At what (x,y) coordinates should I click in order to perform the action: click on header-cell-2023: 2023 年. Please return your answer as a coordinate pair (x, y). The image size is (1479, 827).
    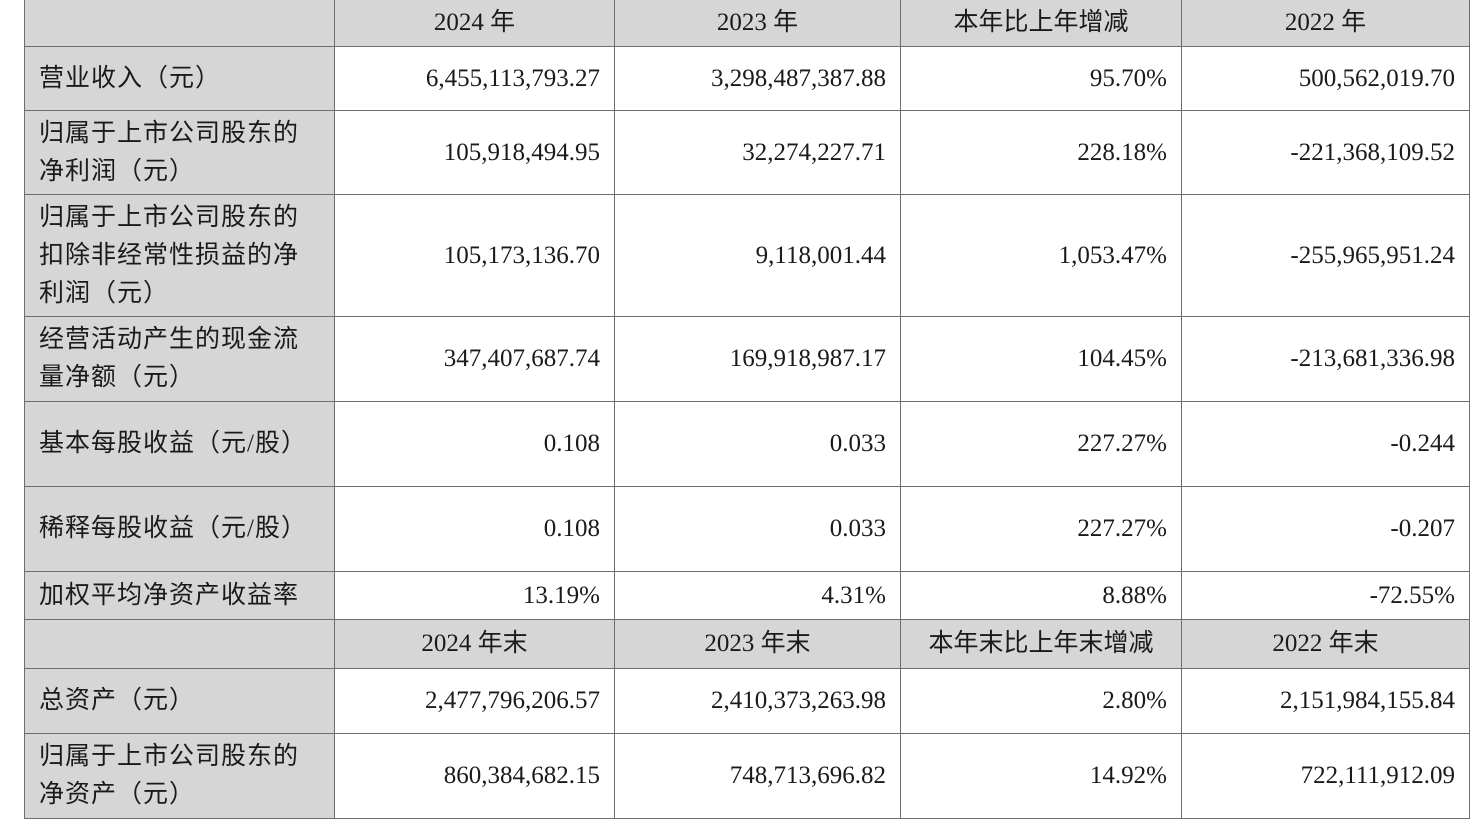
    Looking at the image, I should click on (757, 23).